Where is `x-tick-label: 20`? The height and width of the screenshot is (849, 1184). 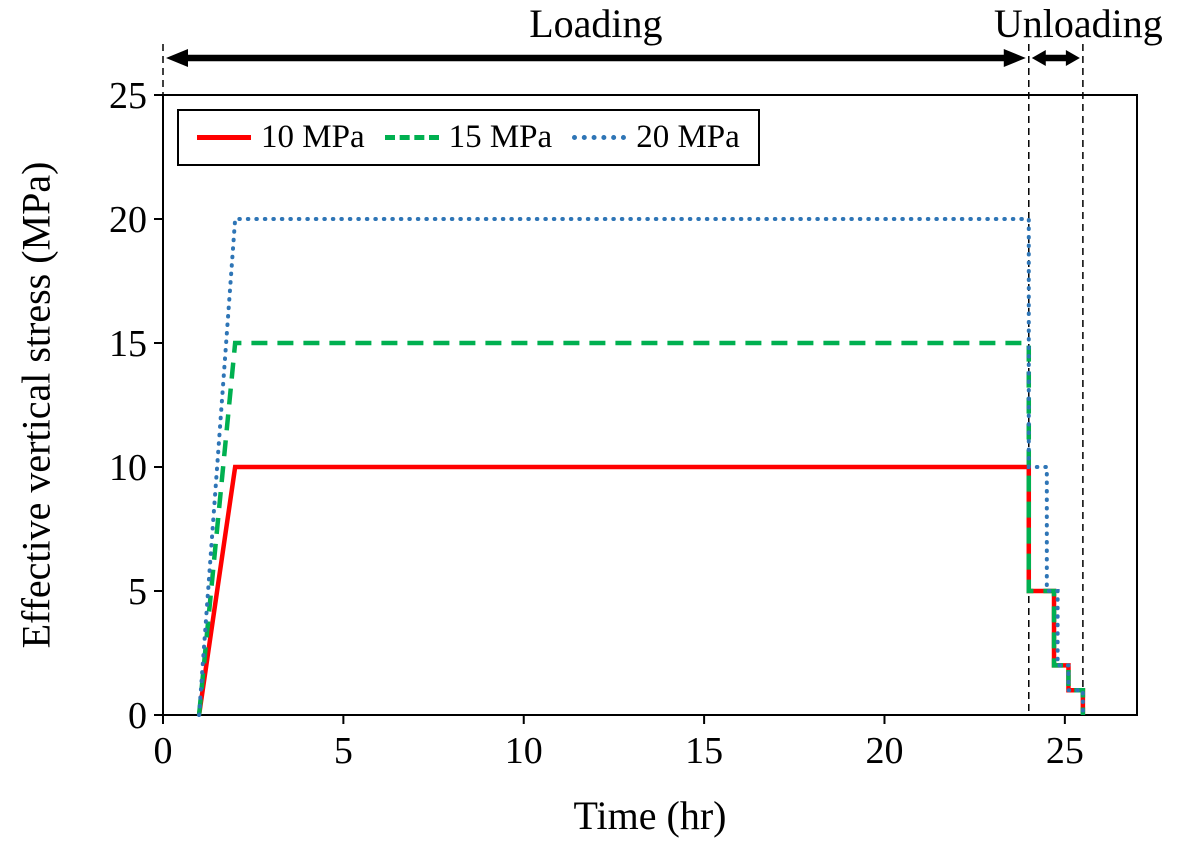
x-tick-label: 20 is located at coordinates (884, 751).